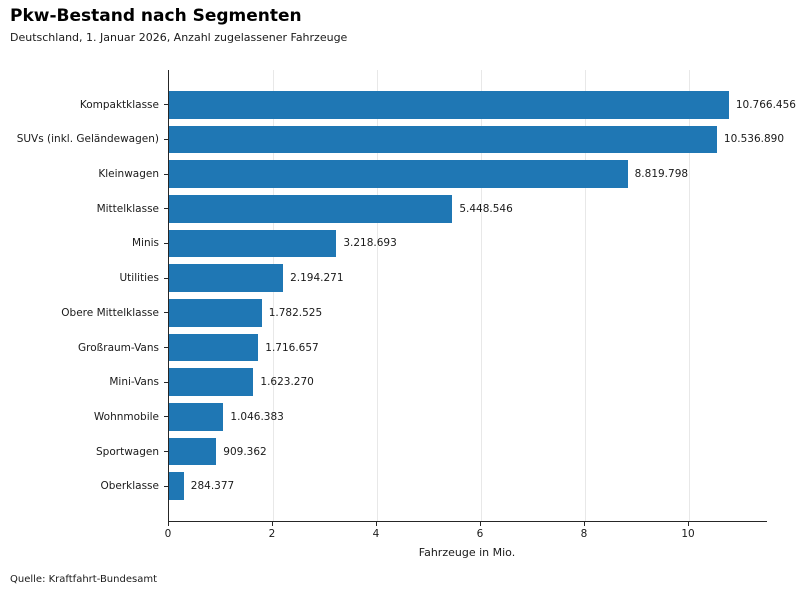  I want to click on bar-value-label: 10.766.456, so click(765, 104).